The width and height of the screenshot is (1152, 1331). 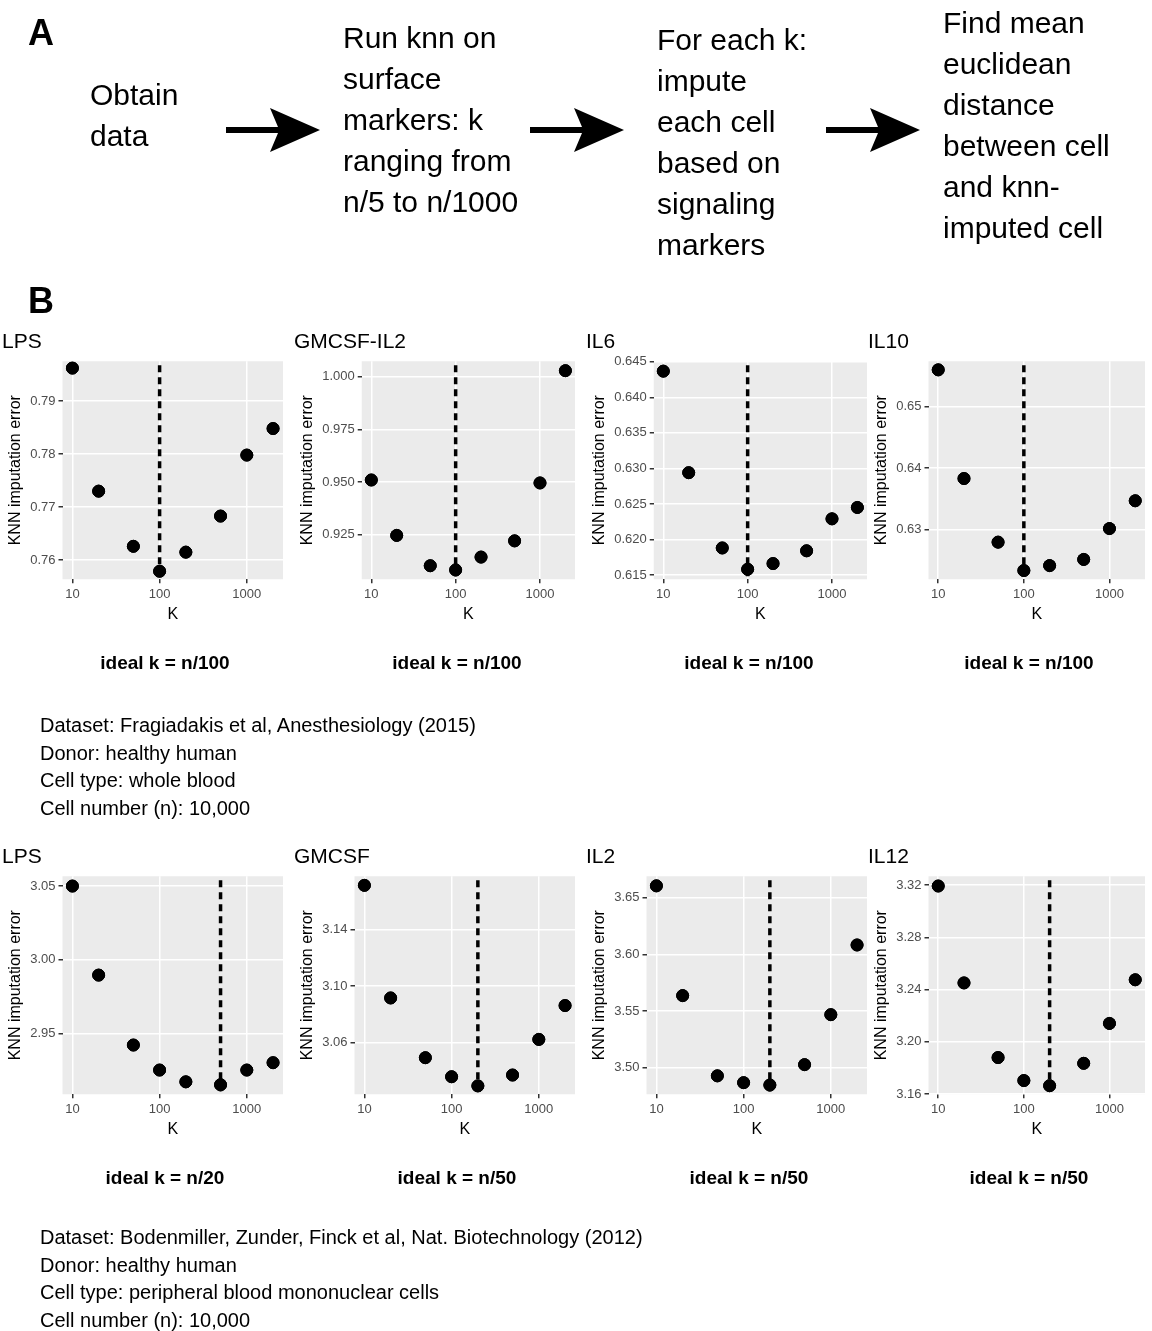 I want to click on y-tick-label: 3.24, so click(x=909, y=989).